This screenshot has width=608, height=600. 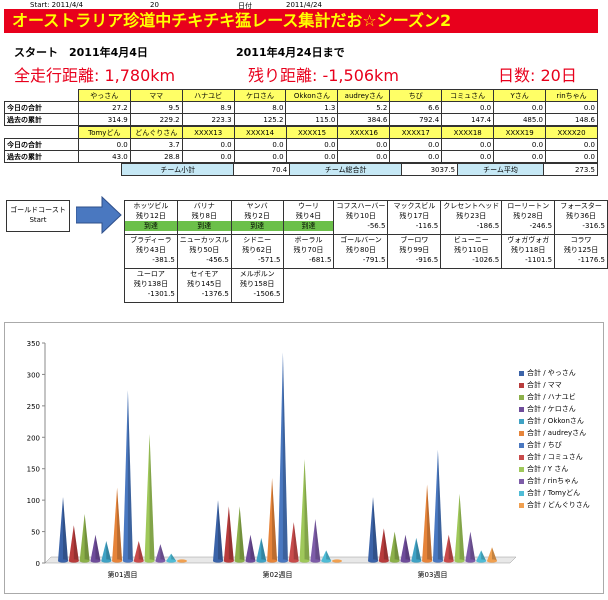 What do you see at coordinates (151, 217) in the screenshot?
I see `route-stop: ホッツビル 残り12日 到達` at bounding box center [151, 217].